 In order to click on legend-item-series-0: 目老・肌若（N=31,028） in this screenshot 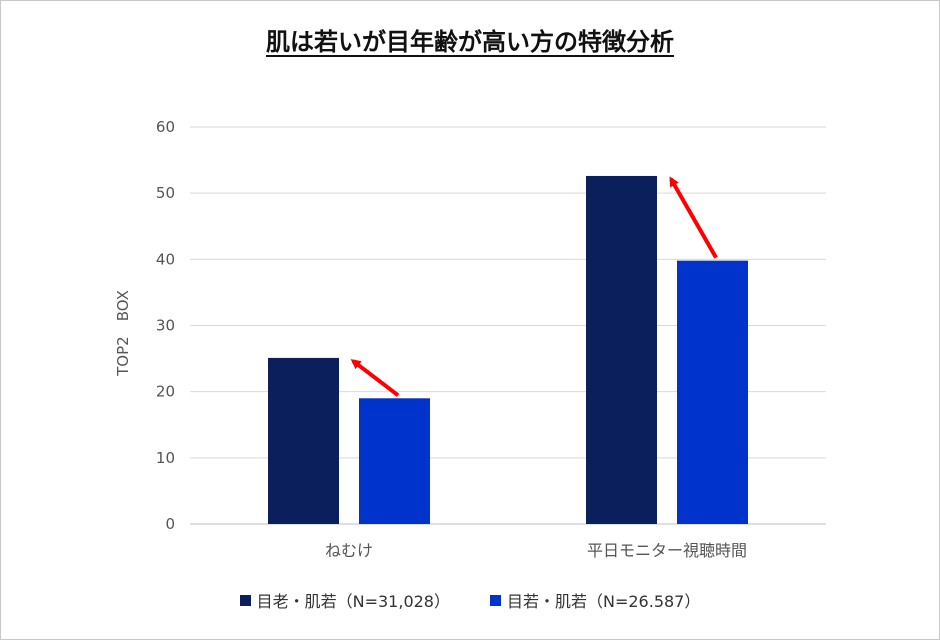, I will do `click(344, 600)`.